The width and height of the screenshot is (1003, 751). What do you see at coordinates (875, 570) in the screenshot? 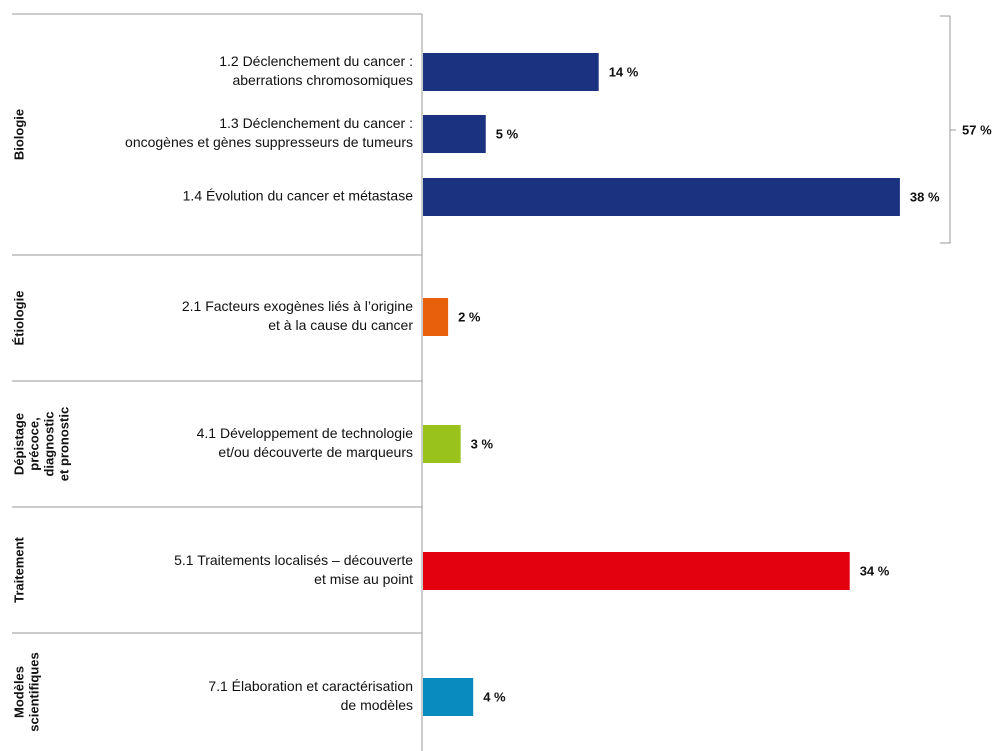
I see `value-label: 34 %` at bounding box center [875, 570].